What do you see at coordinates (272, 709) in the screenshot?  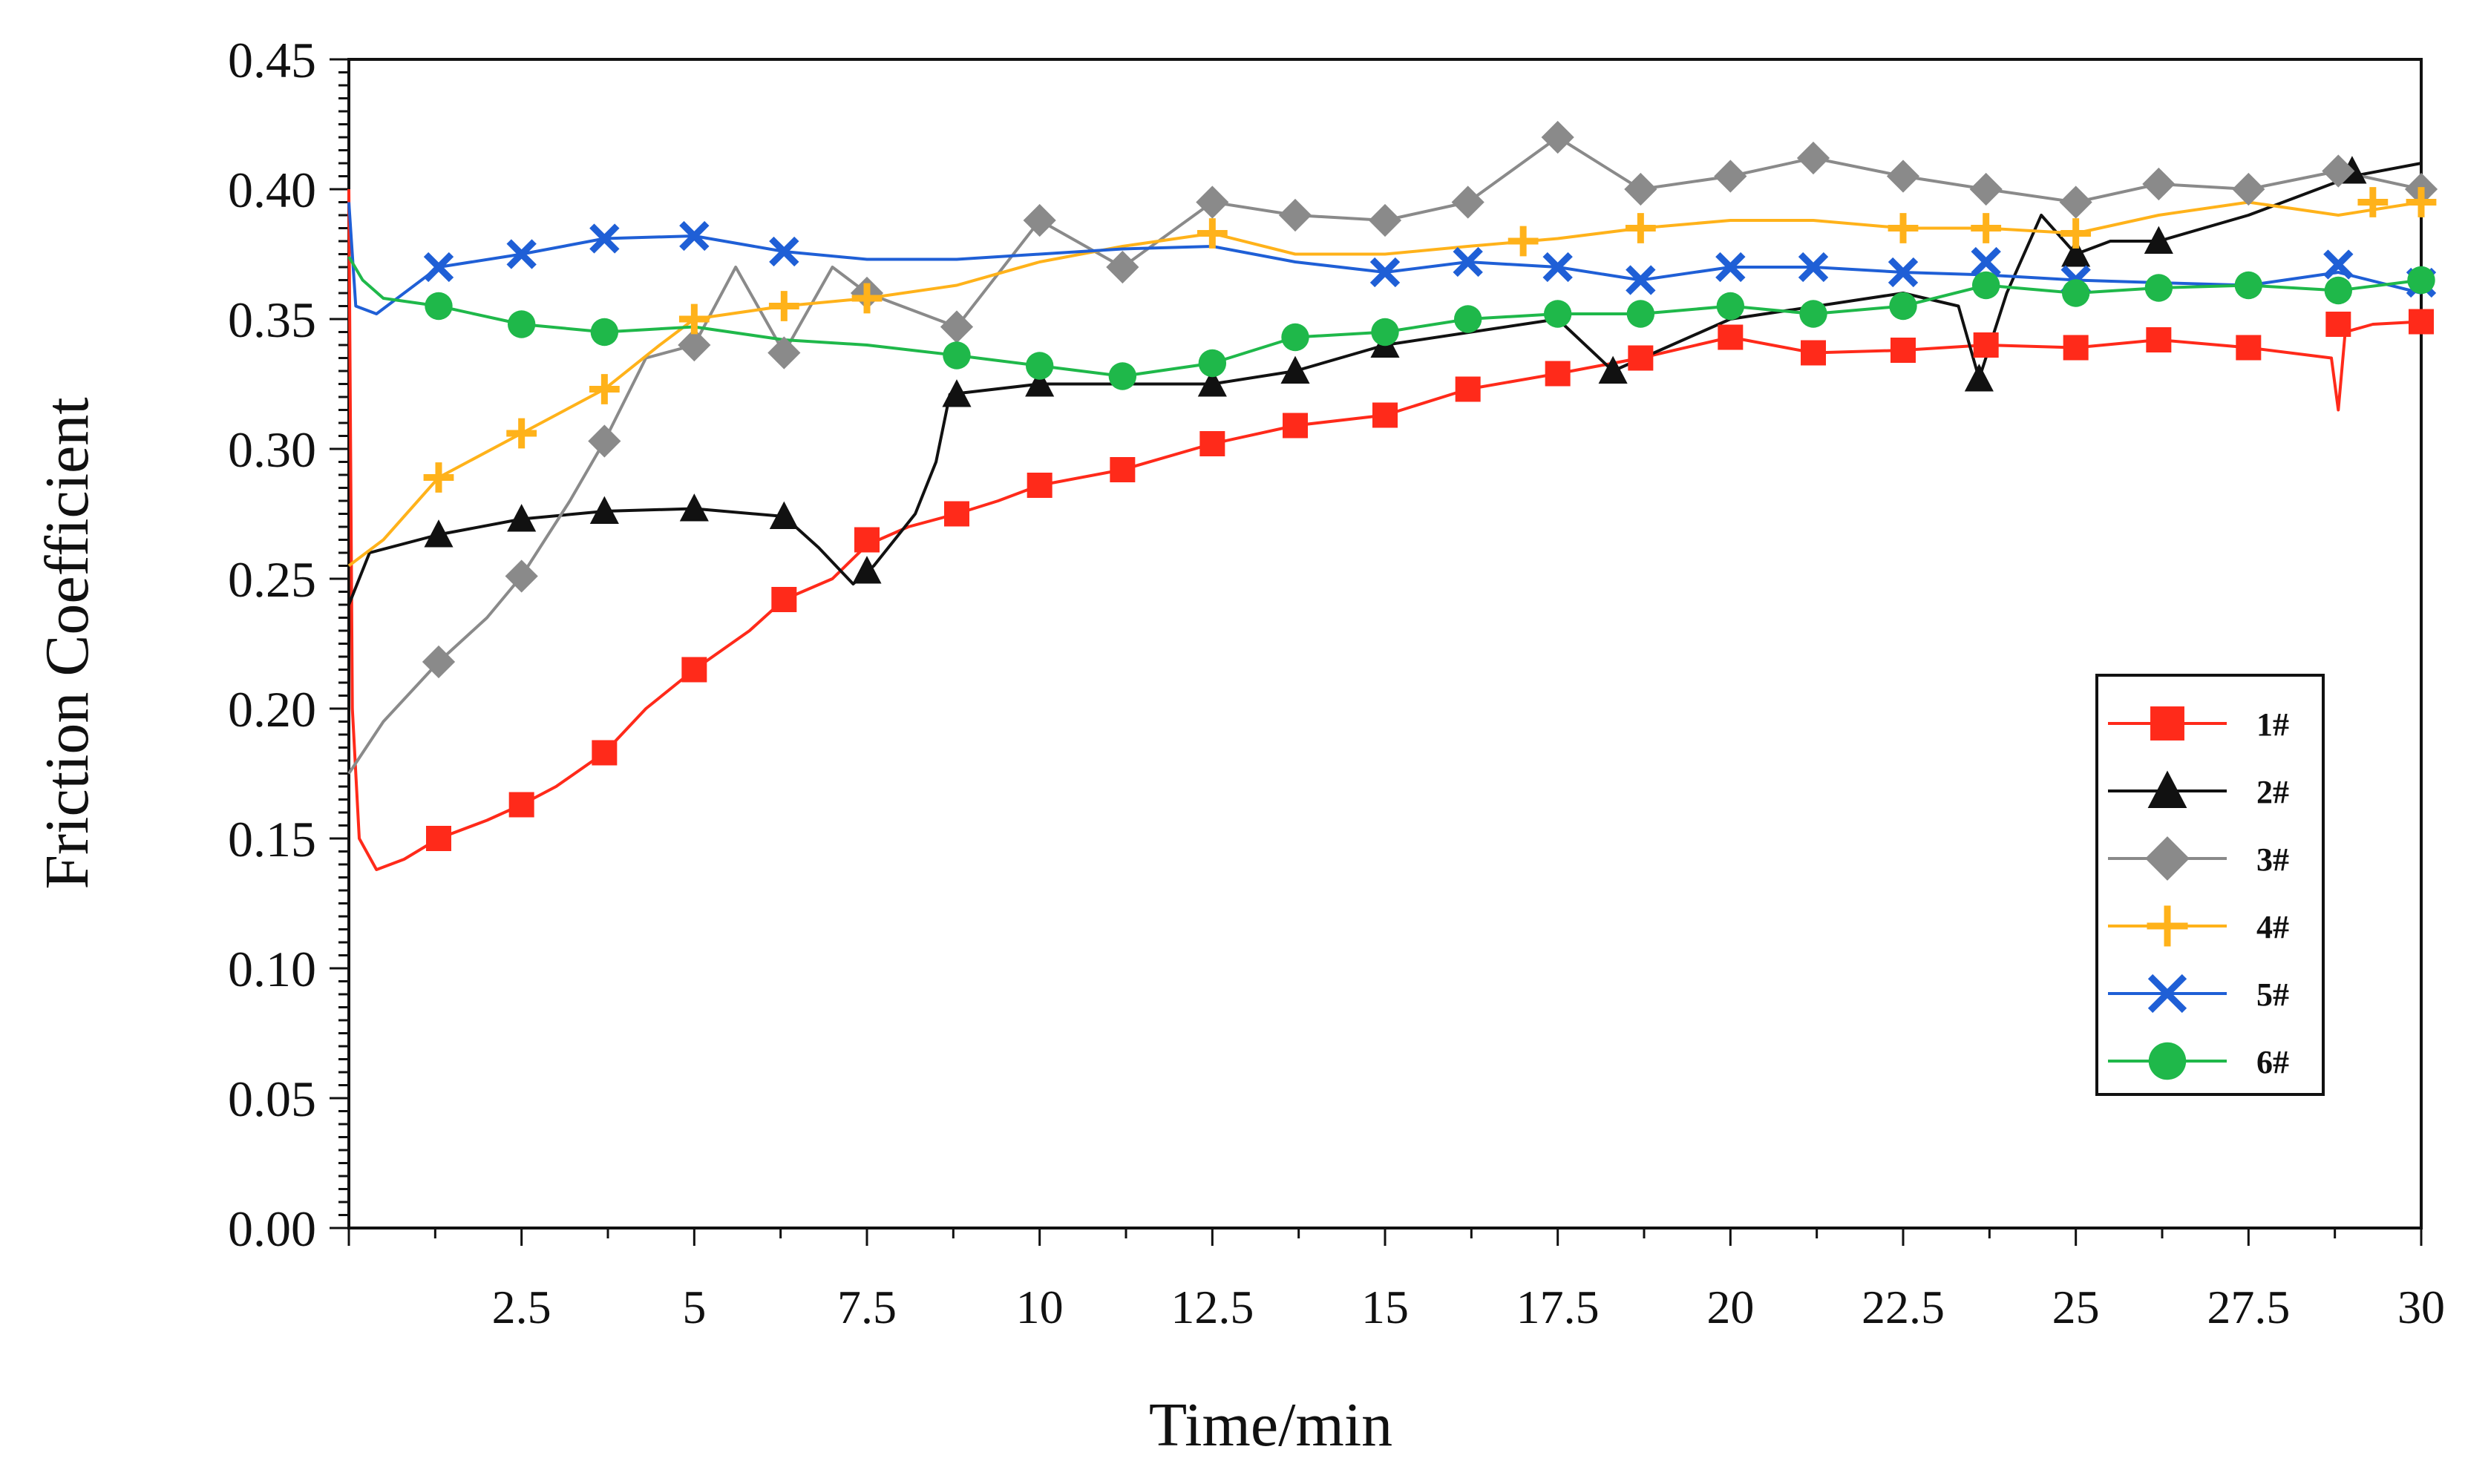 I see `y-tick-label: 0.20` at bounding box center [272, 709].